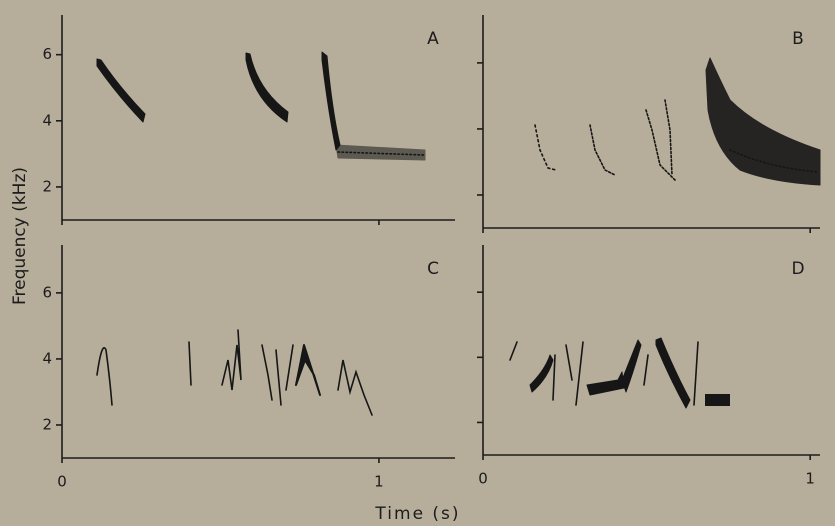  Describe the element at coordinates (20, 236) in the screenshot. I see `y-axis-label: Frequency (kHz)` at that location.